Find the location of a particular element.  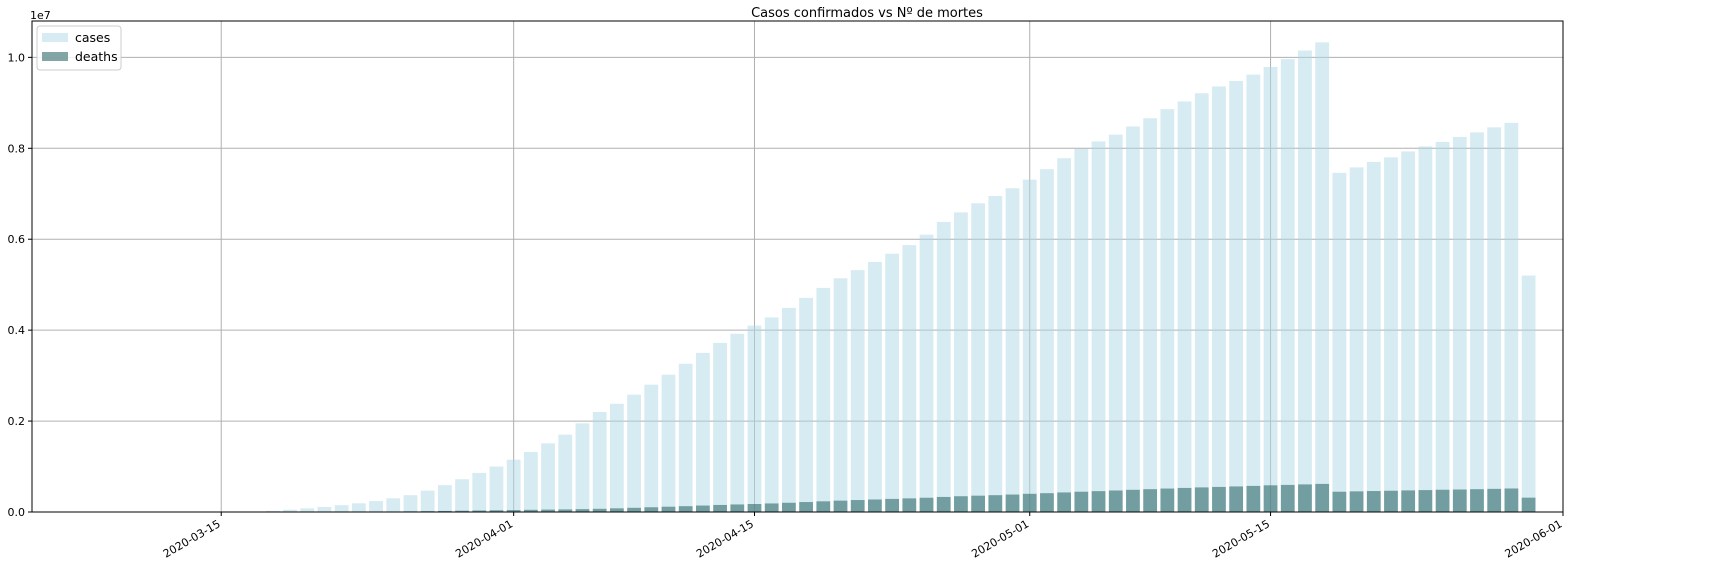

y-tick-label: 0.0 is located at coordinates (17, 512).